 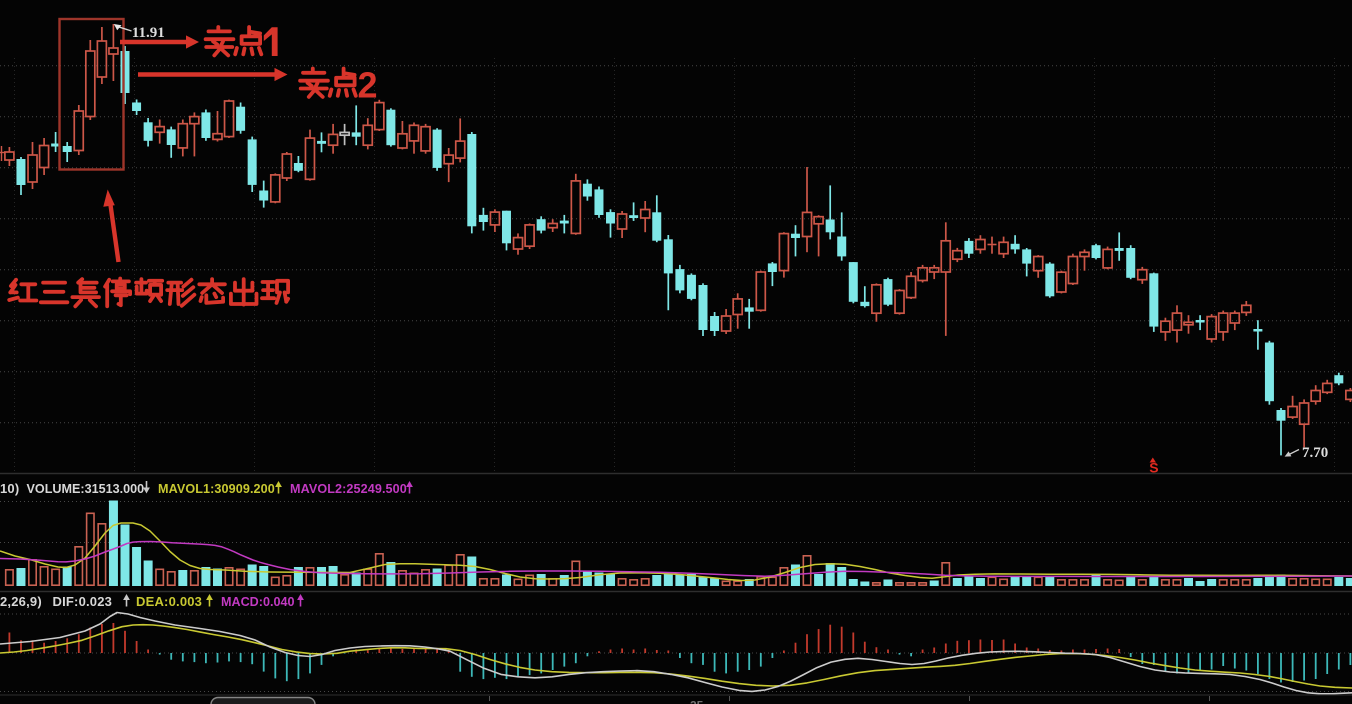 I want to click on svg-text: VOLUME:31513.000, so click(x=86, y=489).